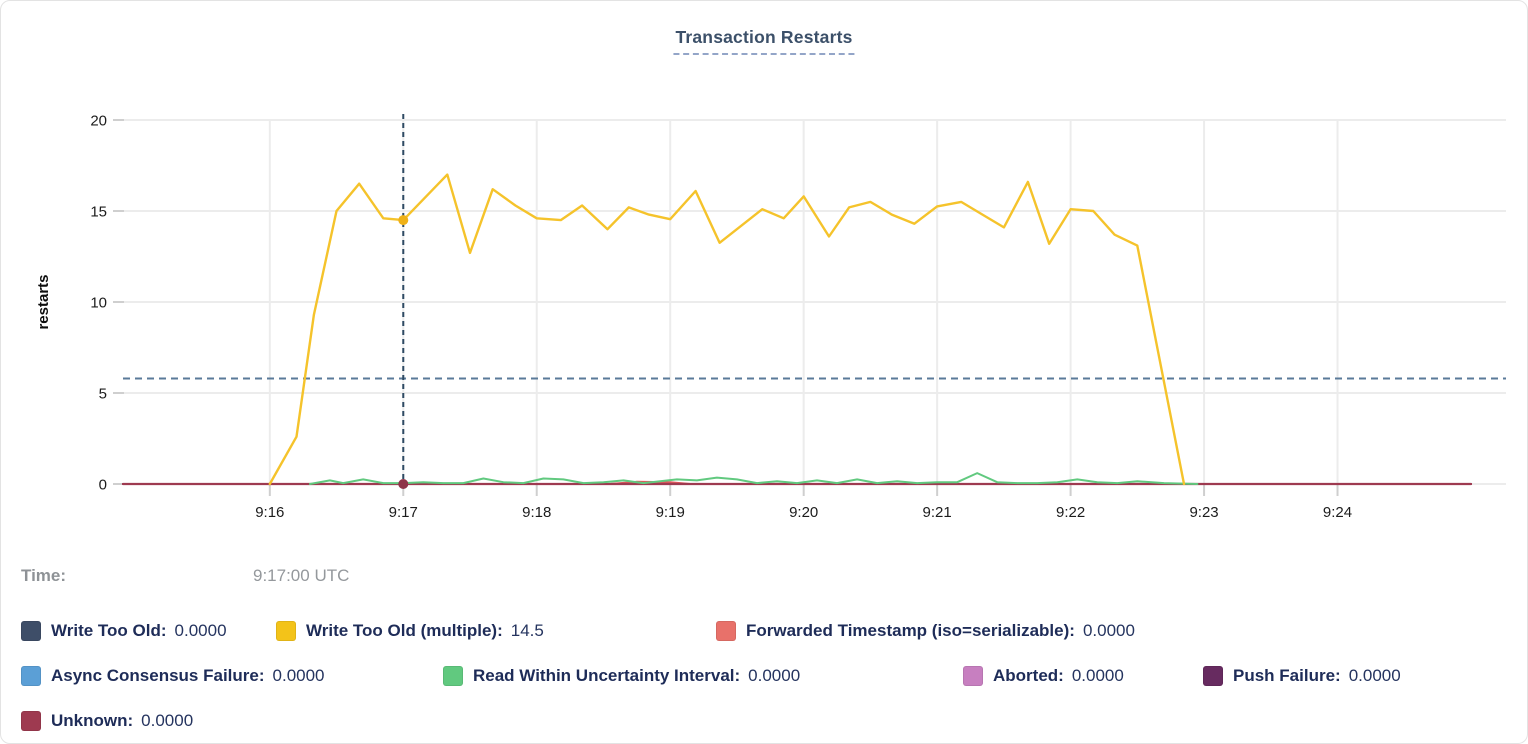 The width and height of the screenshot is (1528, 744). What do you see at coordinates (103, 394) in the screenshot?
I see `y-tick-label: 5` at bounding box center [103, 394].